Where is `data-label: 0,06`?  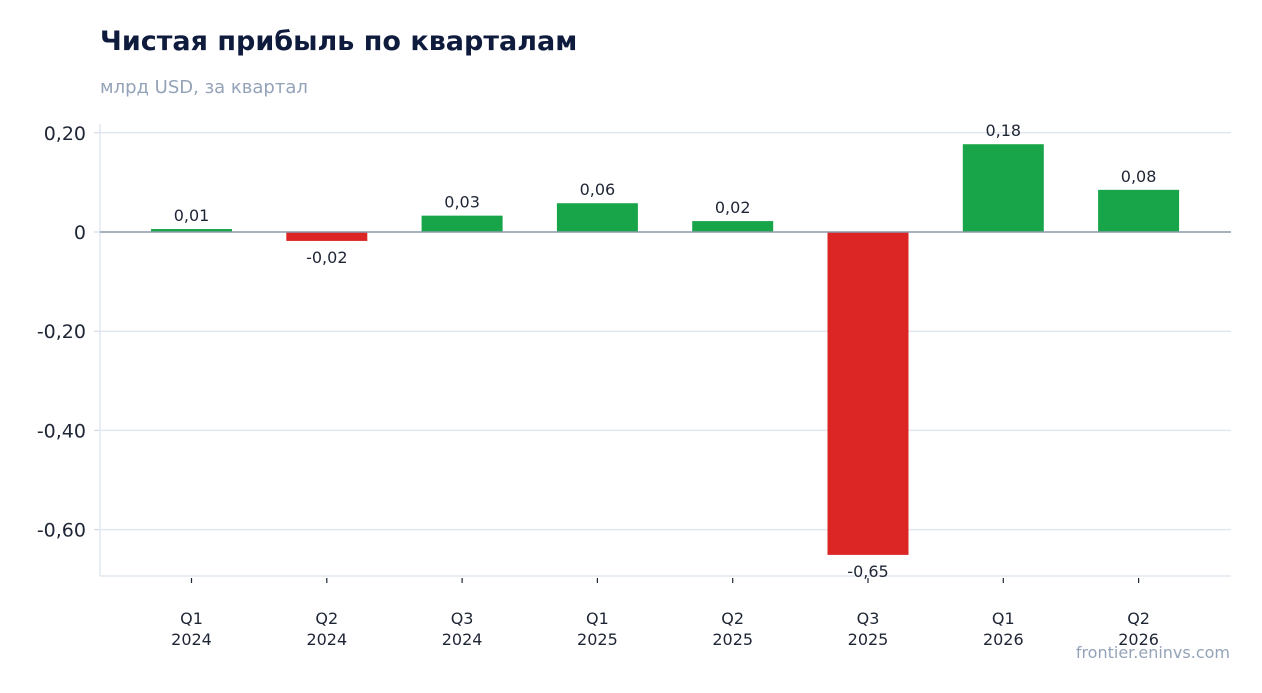
data-label: 0,06 is located at coordinates (598, 189).